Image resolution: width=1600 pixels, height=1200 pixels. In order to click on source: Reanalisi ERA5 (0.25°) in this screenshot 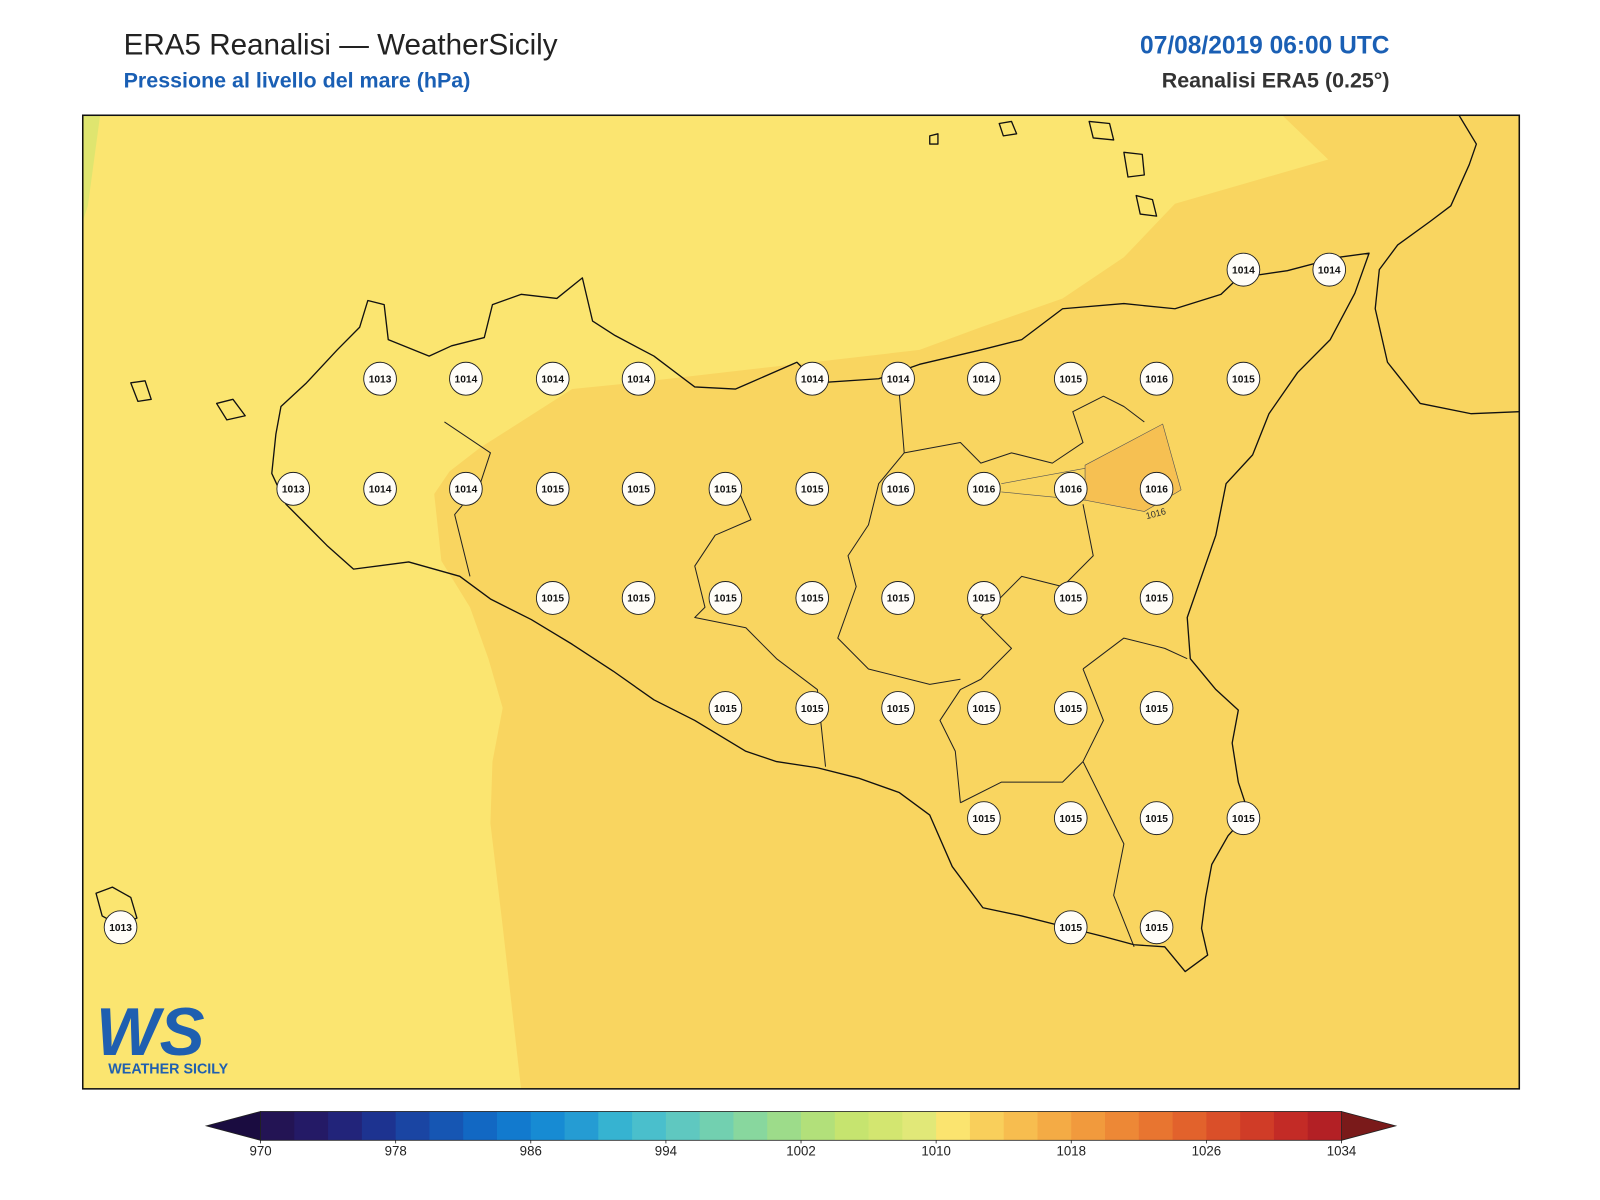, I will do `click(1276, 80)`.